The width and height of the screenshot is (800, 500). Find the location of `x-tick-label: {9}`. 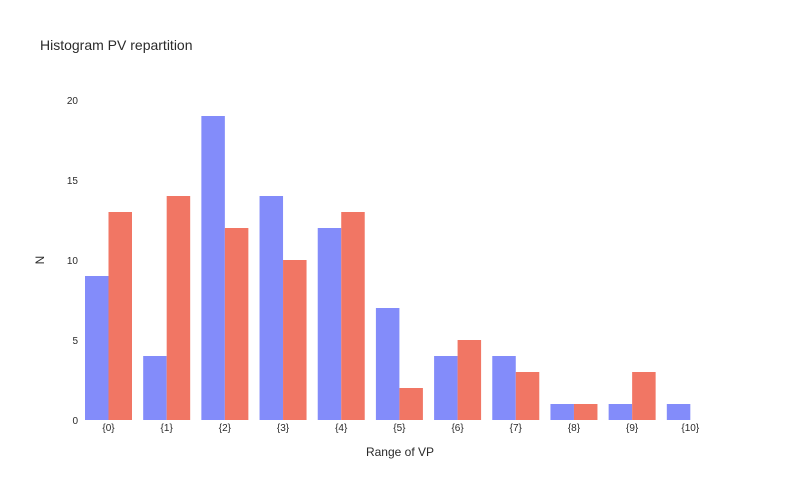

x-tick-label: {9} is located at coordinates (632, 428).